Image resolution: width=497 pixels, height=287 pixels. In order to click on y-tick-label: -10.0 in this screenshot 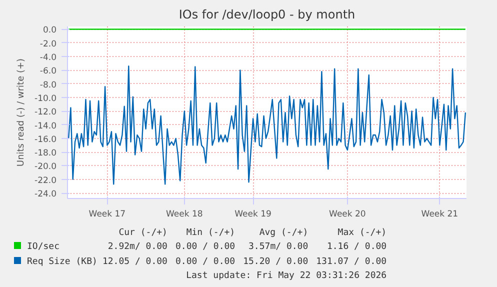, I will do `click(45, 99)`.